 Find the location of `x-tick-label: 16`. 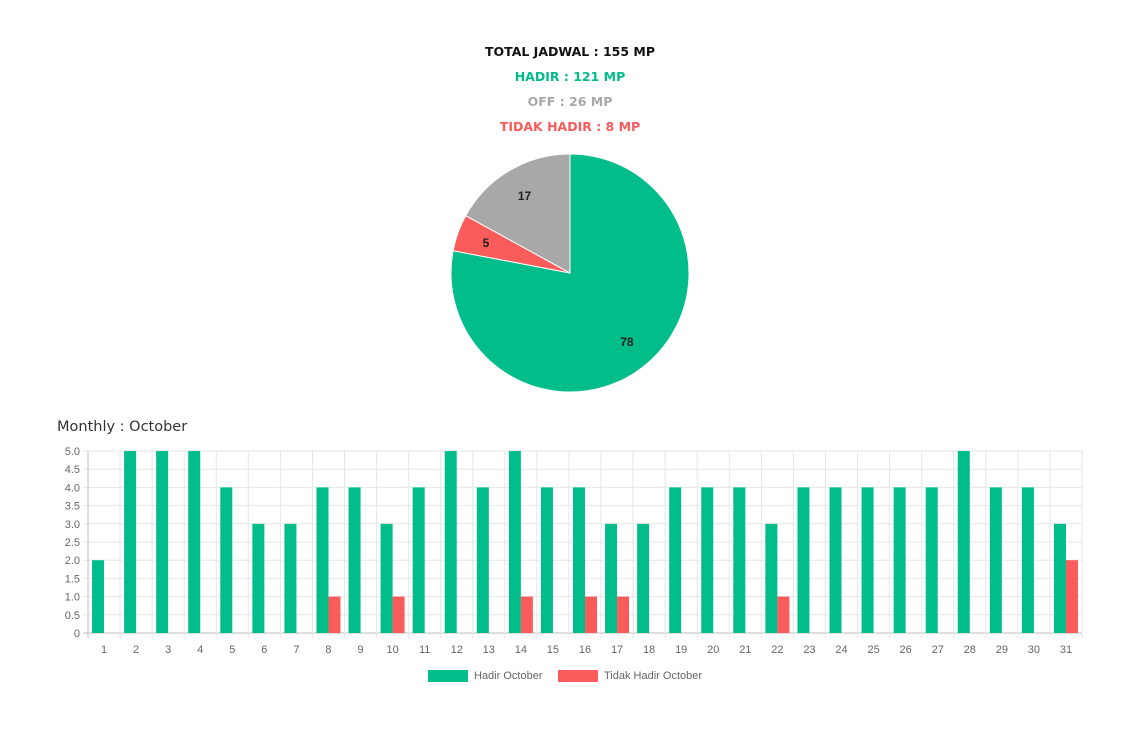

x-tick-label: 16 is located at coordinates (585, 650).